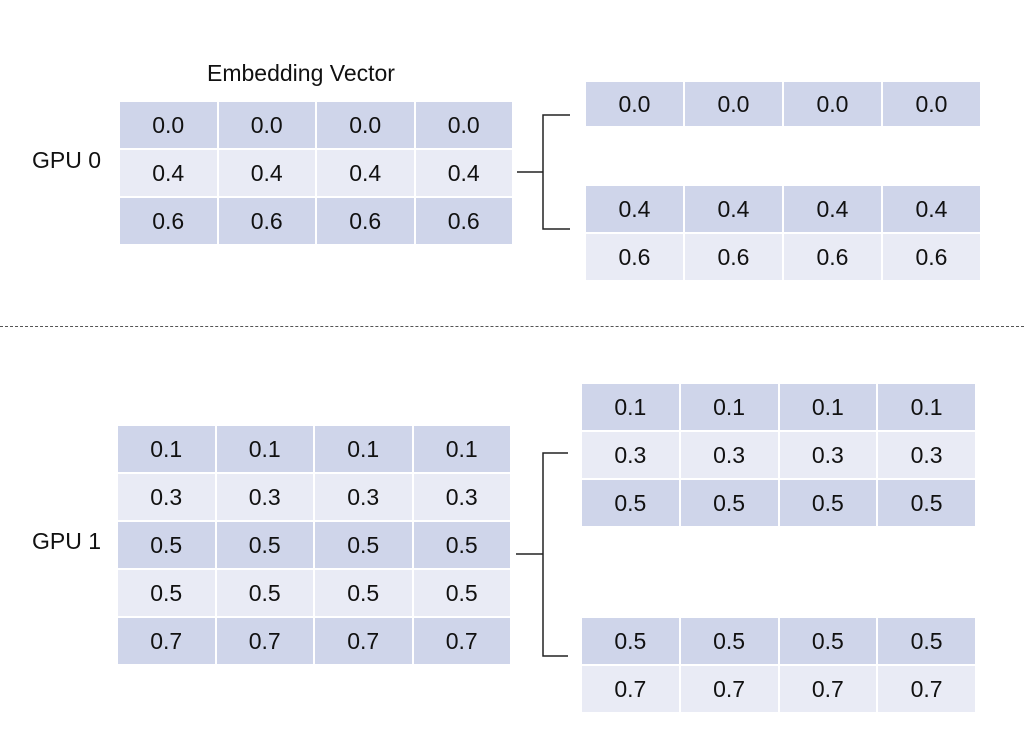 The width and height of the screenshot is (1024, 734). Describe the element at coordinates (316, 173) in the screenshot. I see `gpu0-embedding-table: 0.0 0.0 0.0 0.0 0.4 0.4 0.4 0.4 0.6 0.6 0.6 0.6` at that location.